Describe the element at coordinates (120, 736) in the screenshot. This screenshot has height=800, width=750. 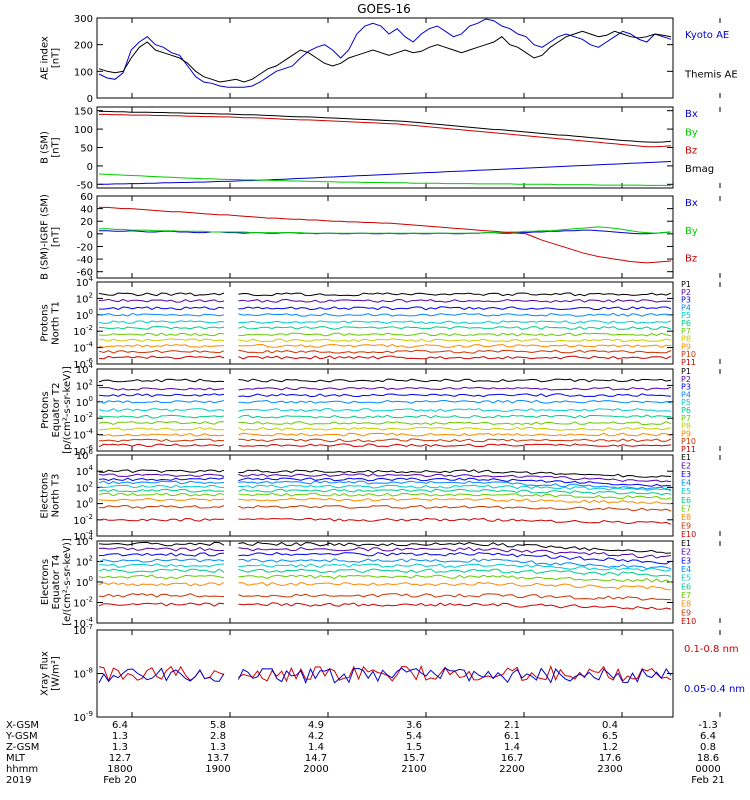
I see `row-value: 1.3` at that location.